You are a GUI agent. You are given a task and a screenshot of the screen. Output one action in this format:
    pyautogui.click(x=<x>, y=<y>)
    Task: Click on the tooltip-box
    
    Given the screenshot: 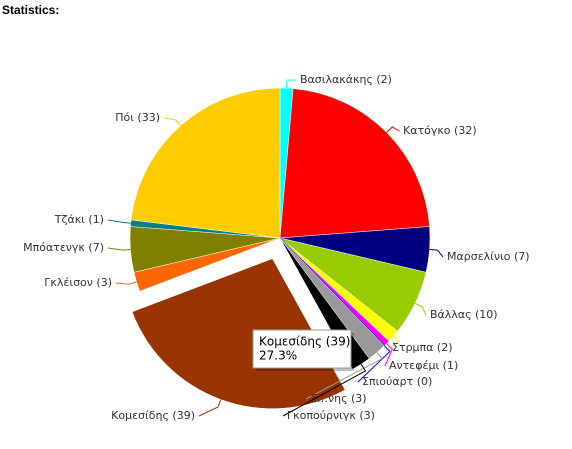 What is the action you would take?
    pyautogui.click(x=302, y=349)
    